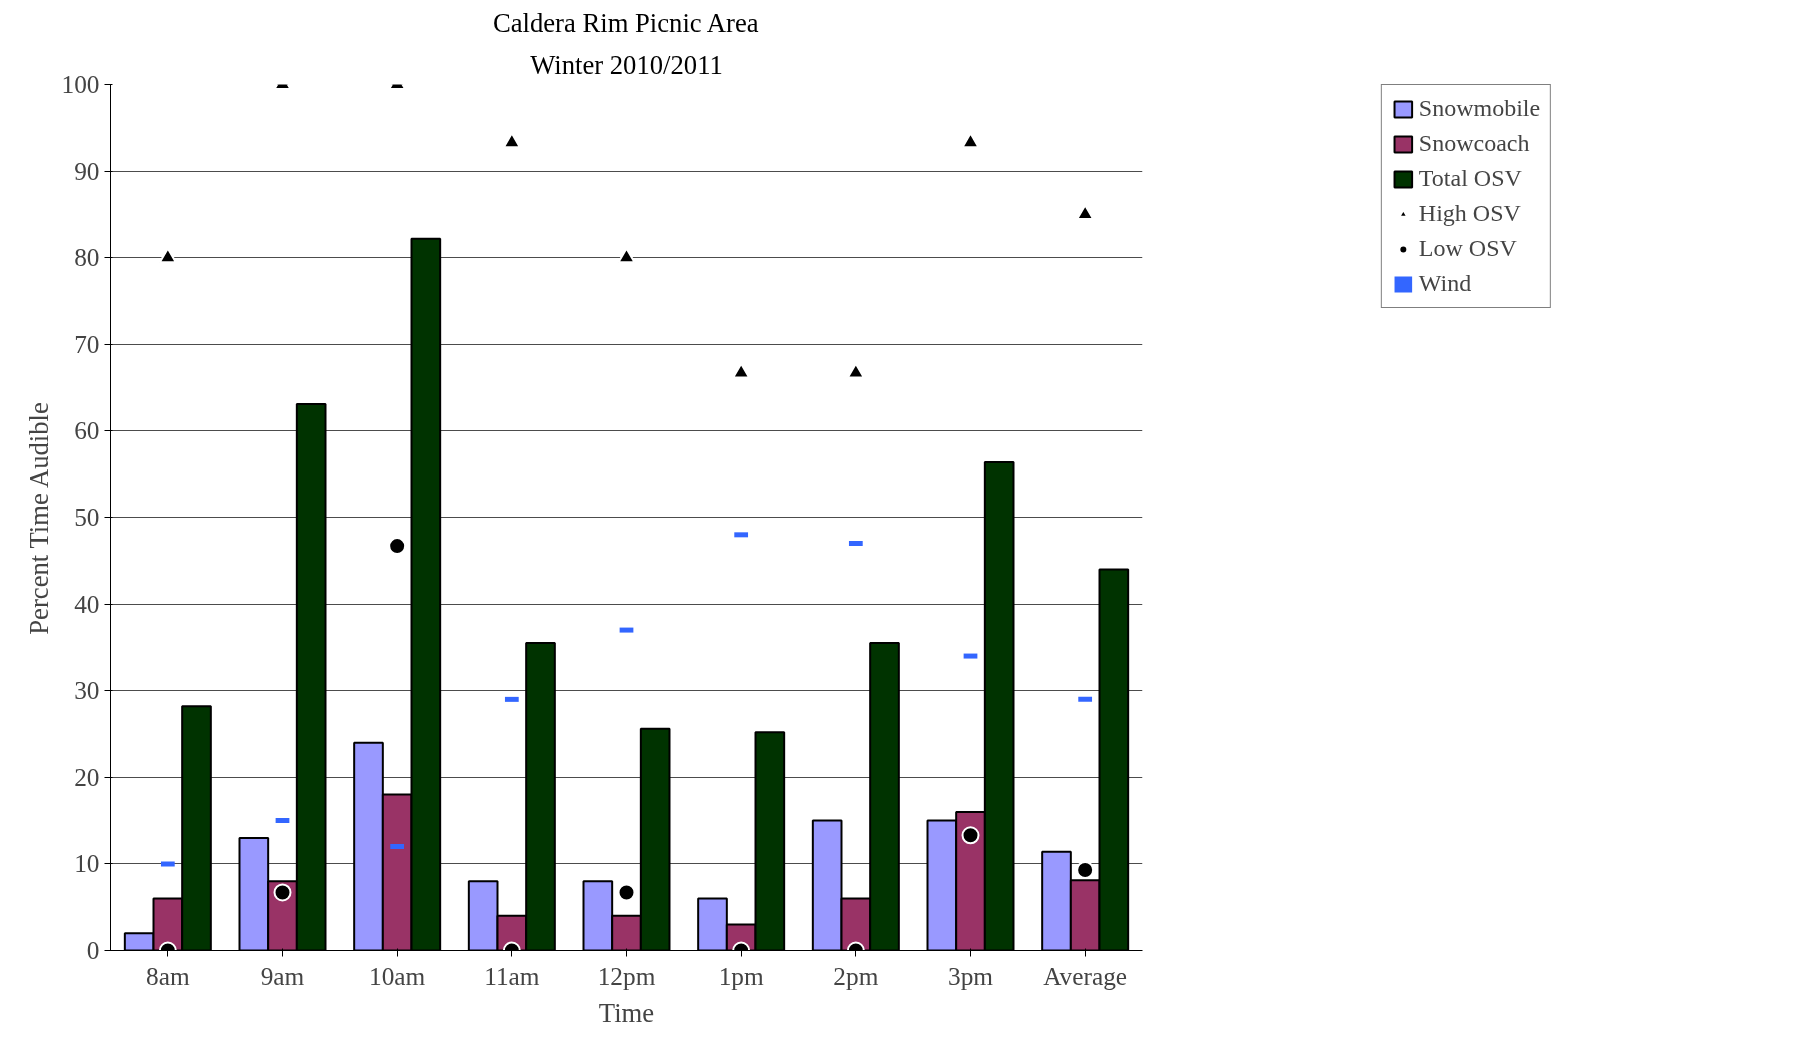 This screenshot has width=1813, height=1051. I want to click on legend-label: Snowcoach, so click(1474, 143).